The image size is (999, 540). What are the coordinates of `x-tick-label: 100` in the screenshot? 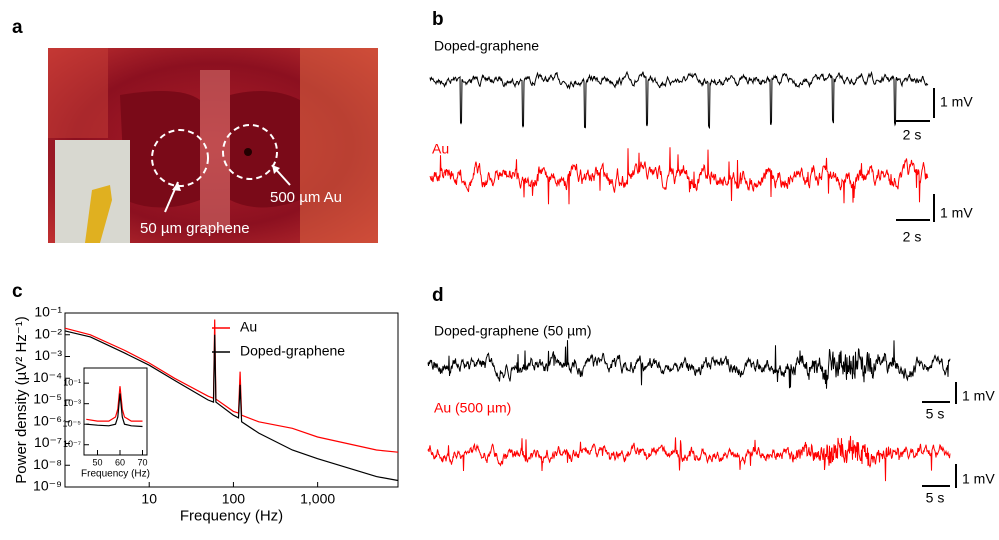 It's located at (234, 498).